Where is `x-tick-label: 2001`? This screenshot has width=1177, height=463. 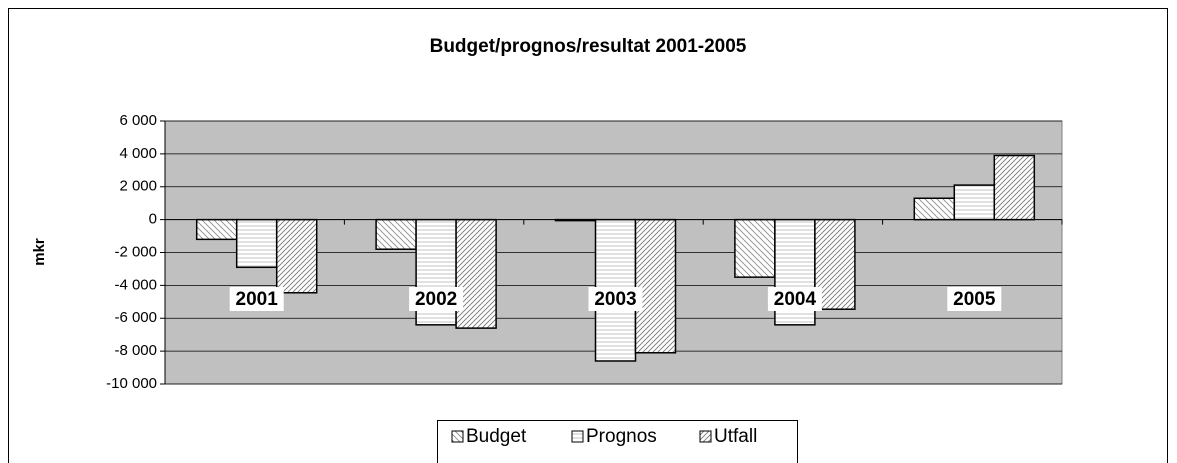
x-tick-label: 2001 is located at coordinates (257, 299).